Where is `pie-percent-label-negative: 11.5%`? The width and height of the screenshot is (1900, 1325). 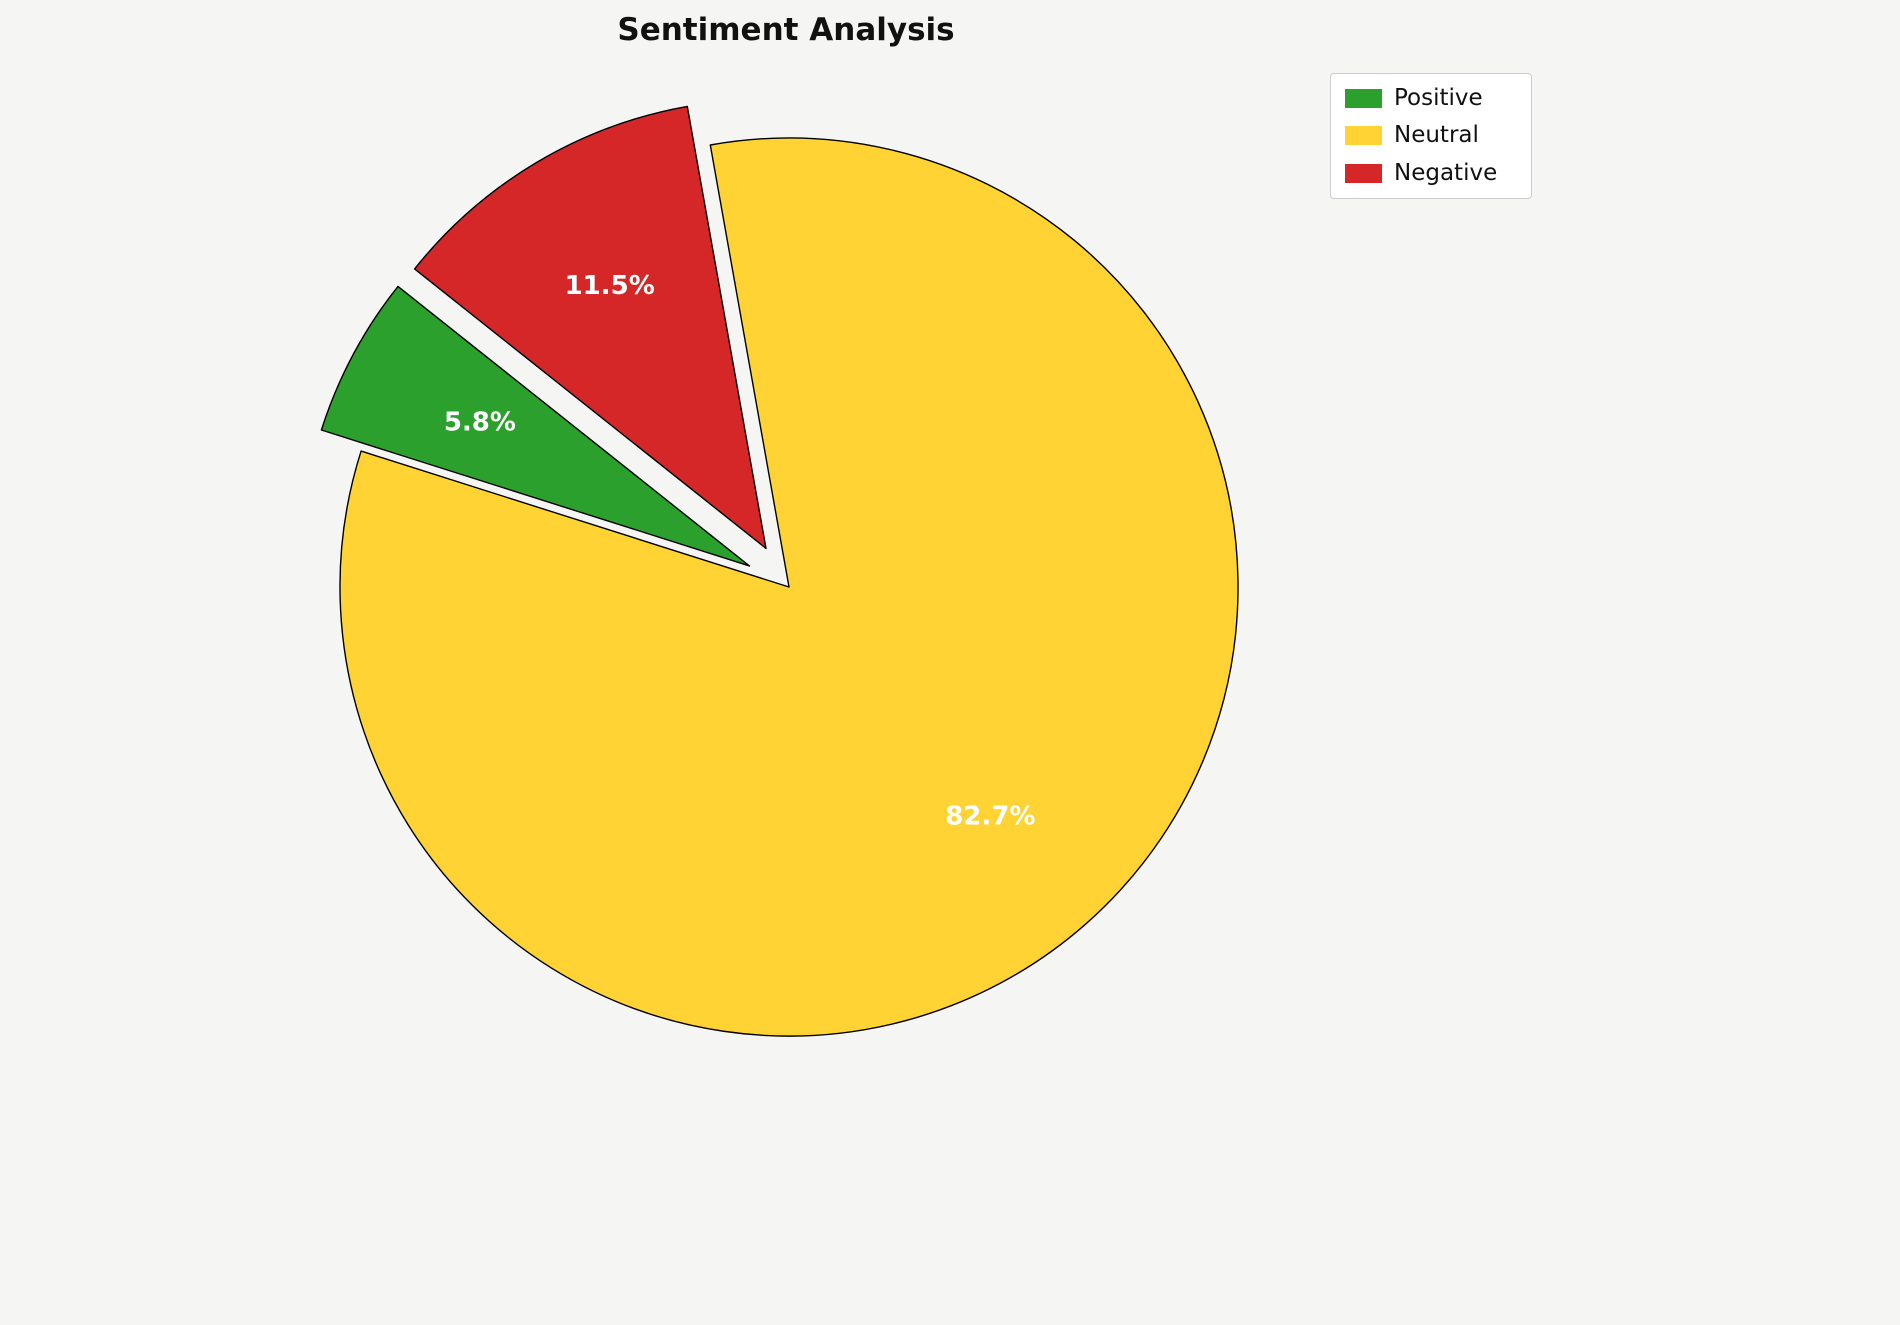
pie-percent-label-negative: 11.5% is located at coordinates (610, 286).